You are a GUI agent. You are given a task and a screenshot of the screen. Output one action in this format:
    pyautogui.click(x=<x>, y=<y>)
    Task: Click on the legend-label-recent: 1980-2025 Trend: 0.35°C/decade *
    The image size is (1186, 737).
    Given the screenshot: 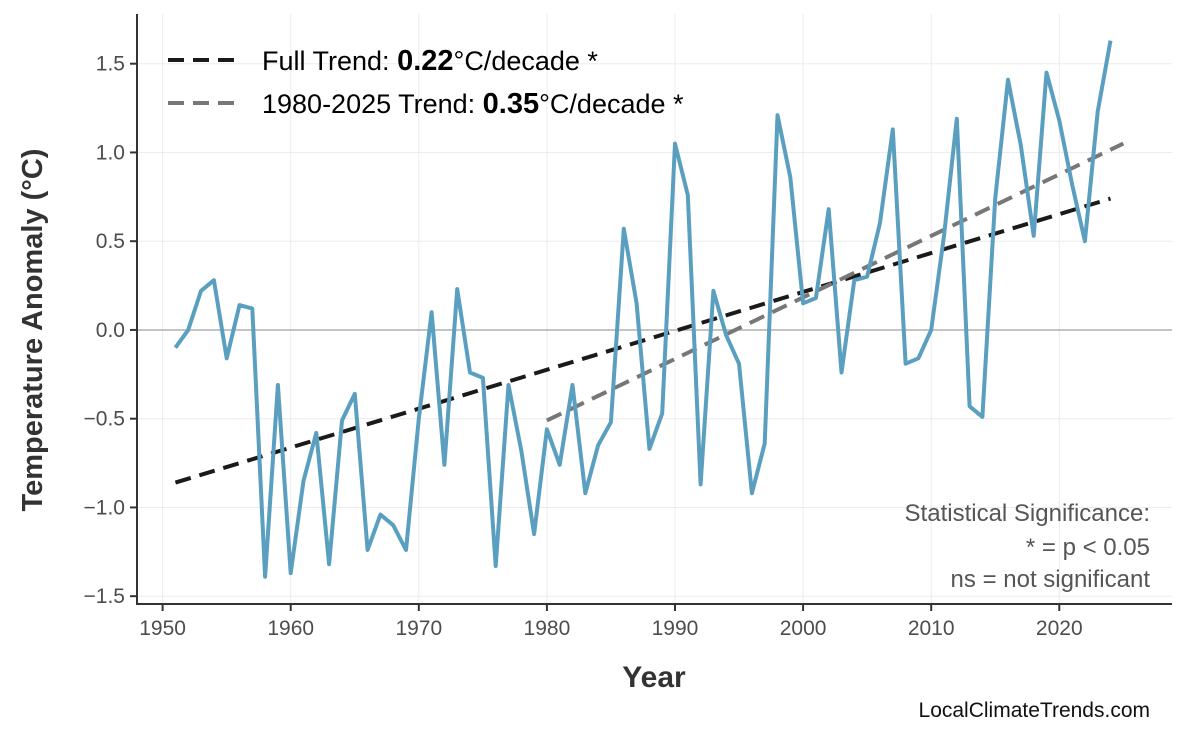 What is the action you would take?
    pyautogui.click(x=473, y=104)
    